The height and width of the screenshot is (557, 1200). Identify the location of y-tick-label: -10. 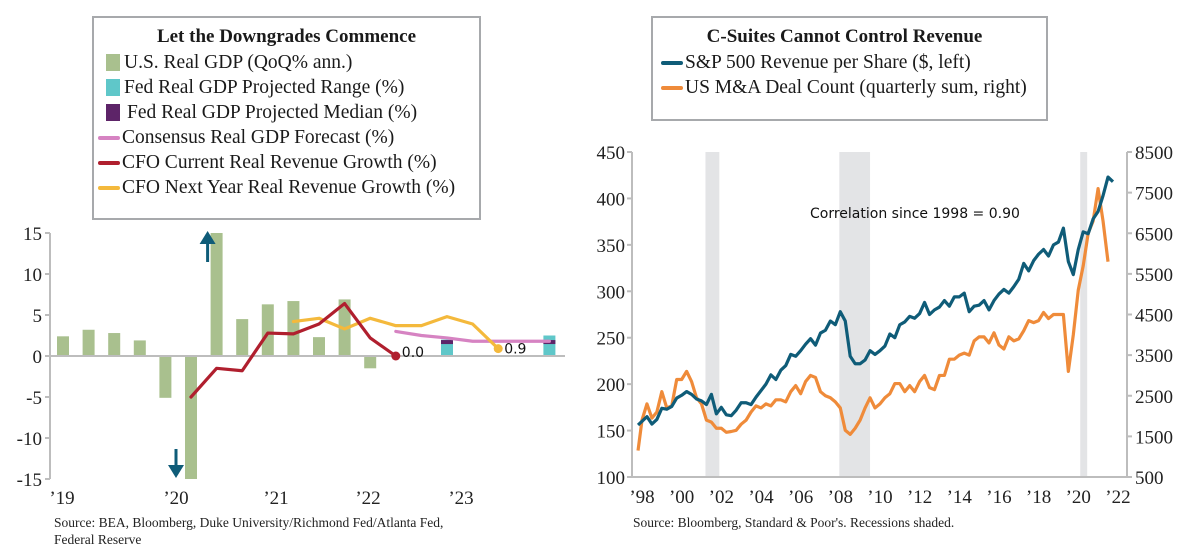
(29, 439).